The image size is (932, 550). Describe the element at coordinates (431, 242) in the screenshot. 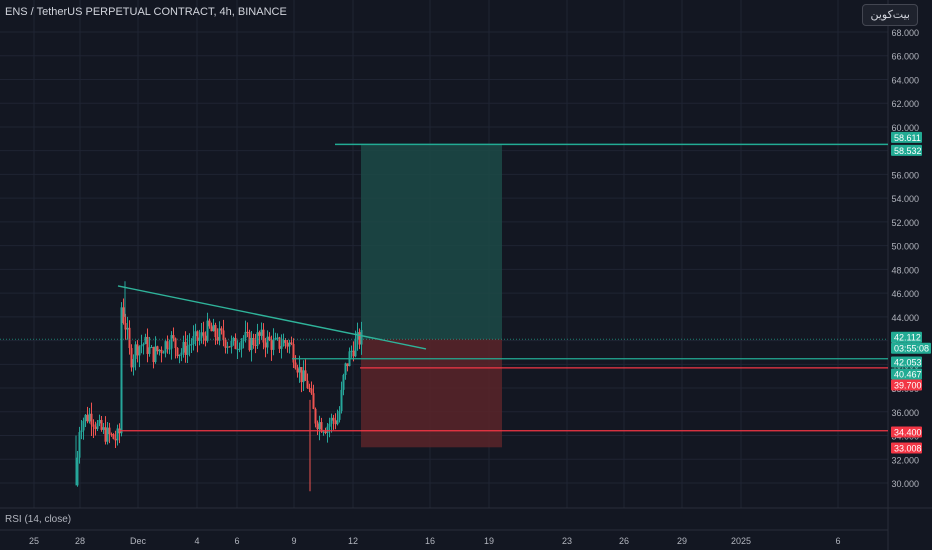

I see `target-zone` at that location.